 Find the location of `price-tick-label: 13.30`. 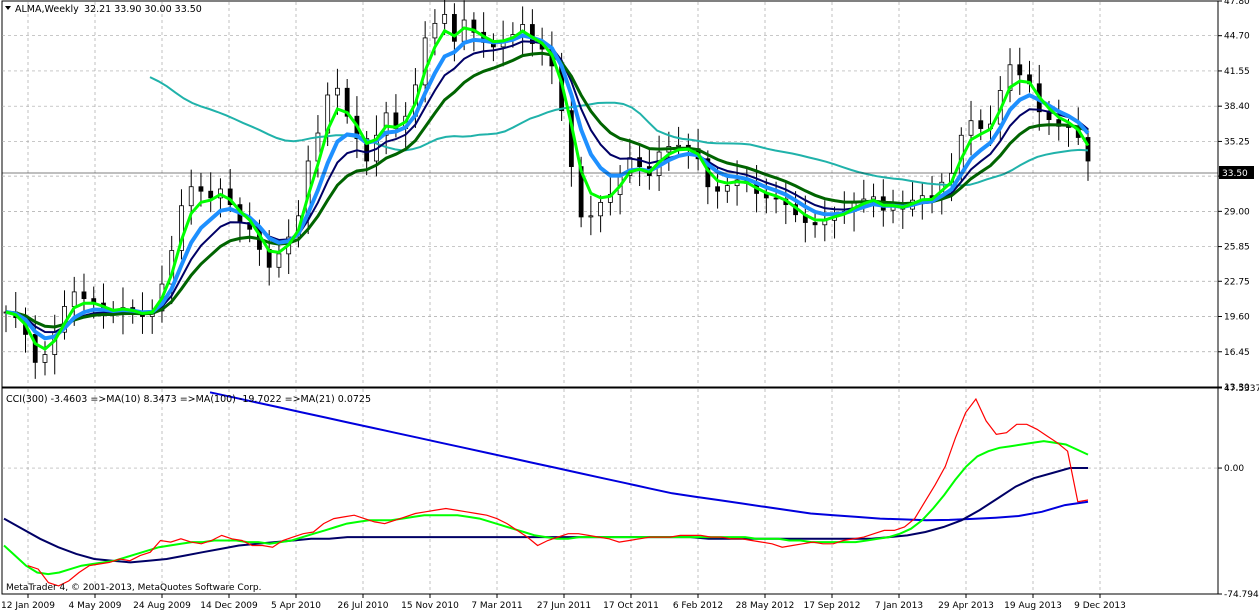

price-tick-label: 13.30 is located at coordinates (1237, 388).